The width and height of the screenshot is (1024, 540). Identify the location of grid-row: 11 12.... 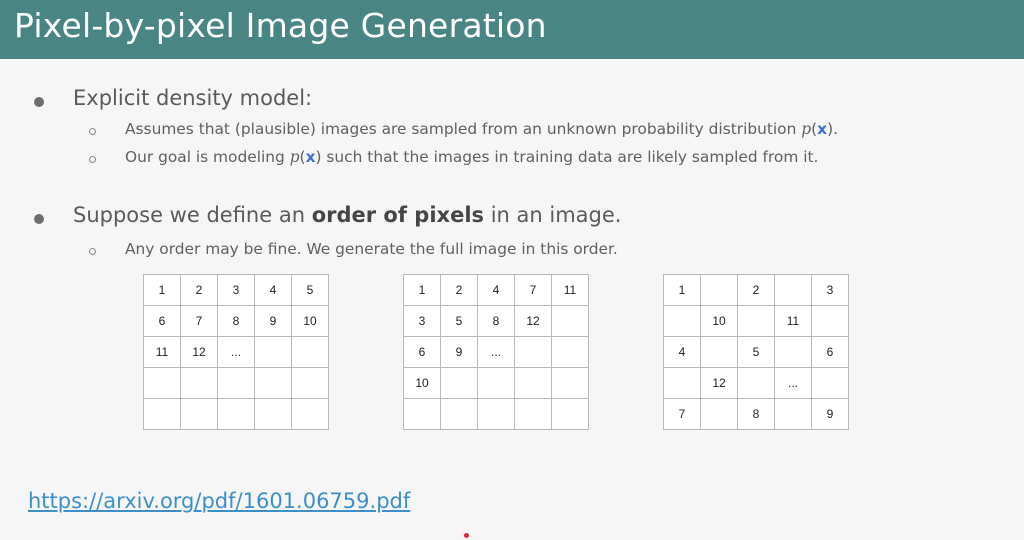
(236, 352).